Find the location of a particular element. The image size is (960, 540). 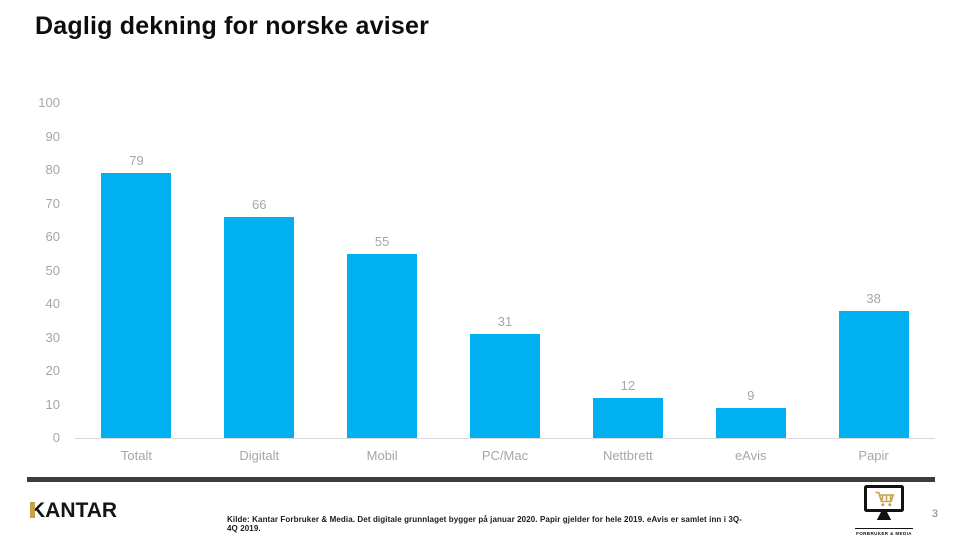

y-tick-label: 20 is located at coordinates (52, 370).